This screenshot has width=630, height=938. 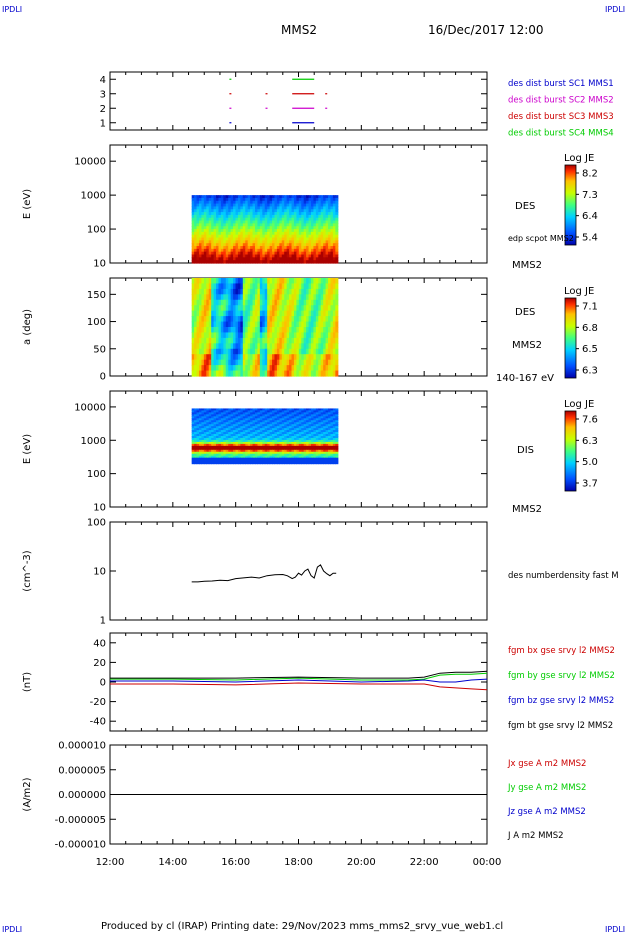 I want to click on bfield-panel-legend-entry: fgm by gse srvy l2 MMS2, so click(x=561, y=676).